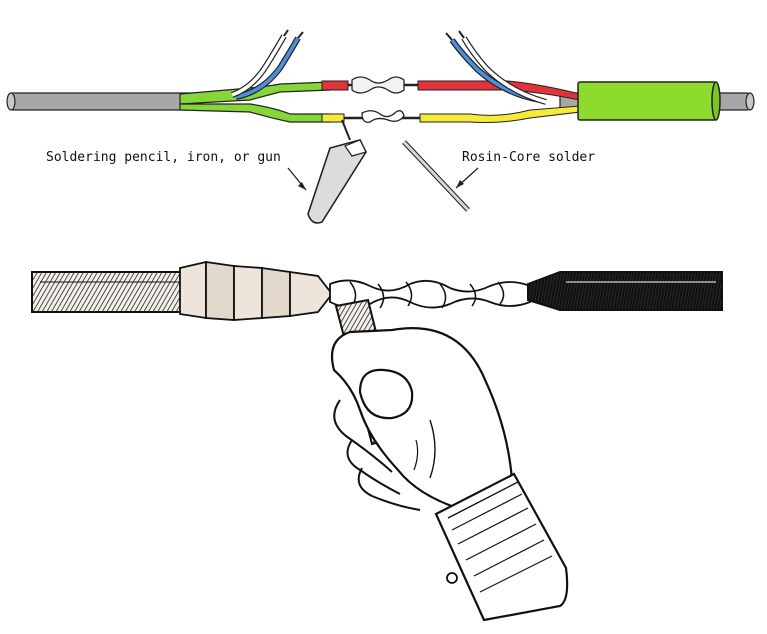 Image resolution: width=767 pixels, height=634 pixels. What do you see at coordinates (163, 157) in the screenshot?
I see `soldering-tool-label: Soldering pencil, iron, or gun` at bounding box center [163, 157].